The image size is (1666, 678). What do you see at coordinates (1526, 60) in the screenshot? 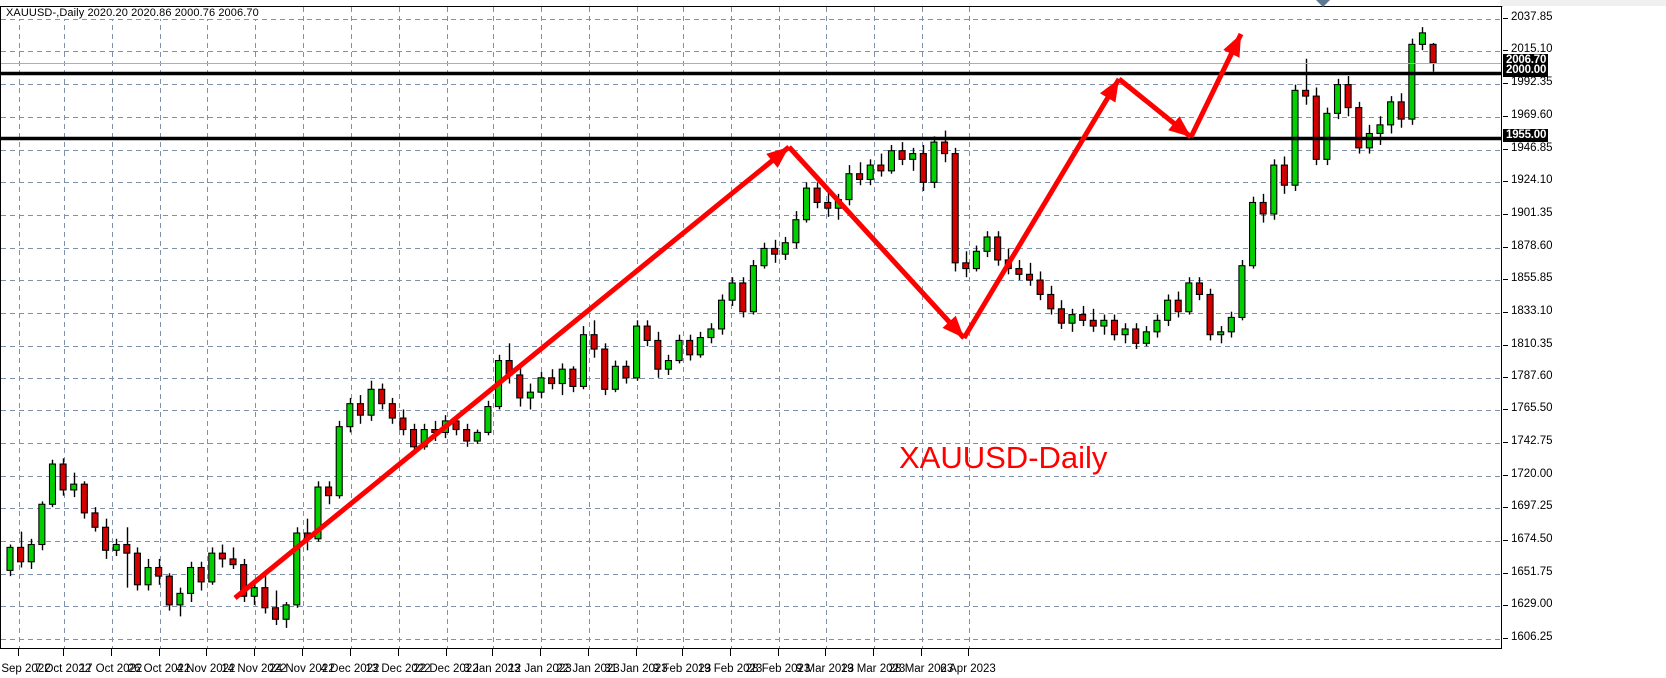
I see `current-price-label: 2006.70` at bounding box center [1526, 60].